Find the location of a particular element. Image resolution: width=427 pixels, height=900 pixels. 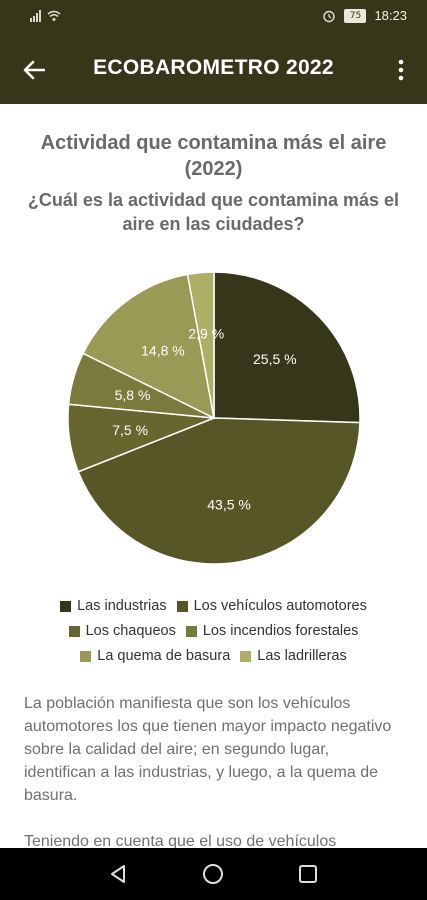

system-nav-bar is located at coordinates (213, 874).